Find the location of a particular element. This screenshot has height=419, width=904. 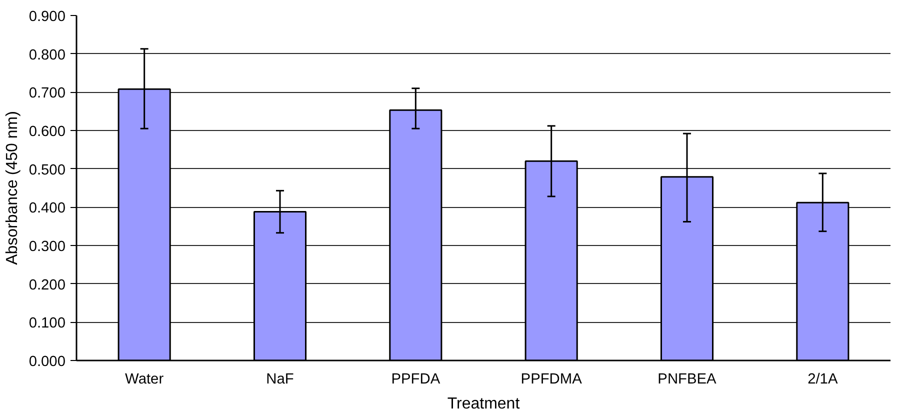

y-tick-label: 0.700 is located at coordinates (47, 94).